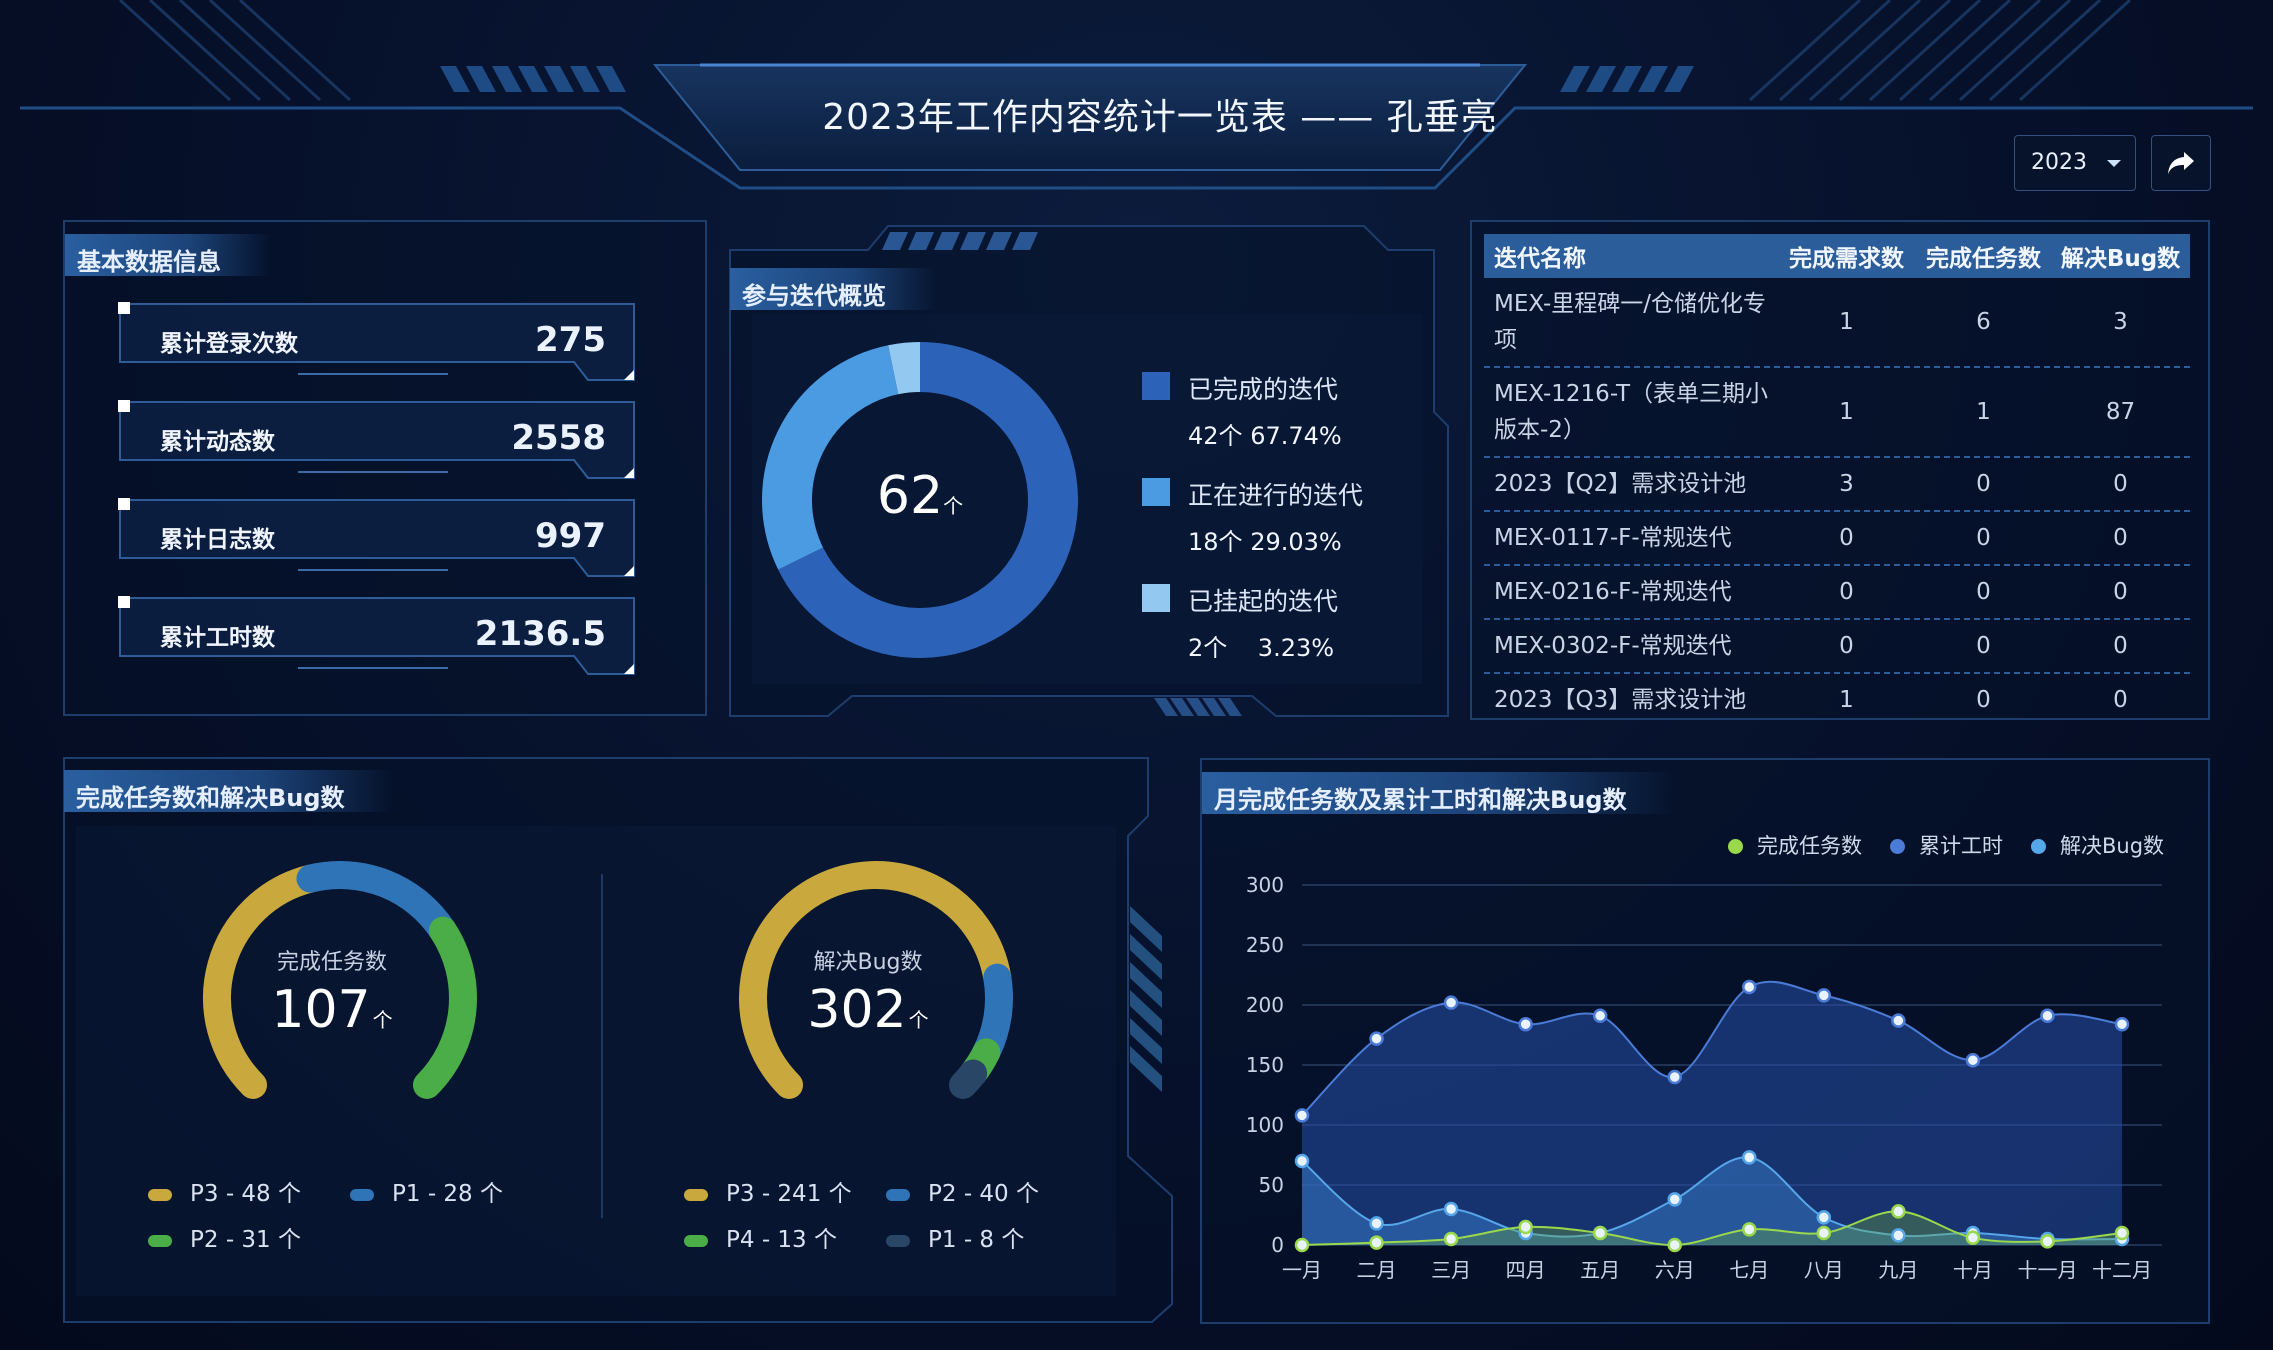 The image size is (2273, 1350). I want to click on x-tick-label: 二月, so click(1377, 1270).